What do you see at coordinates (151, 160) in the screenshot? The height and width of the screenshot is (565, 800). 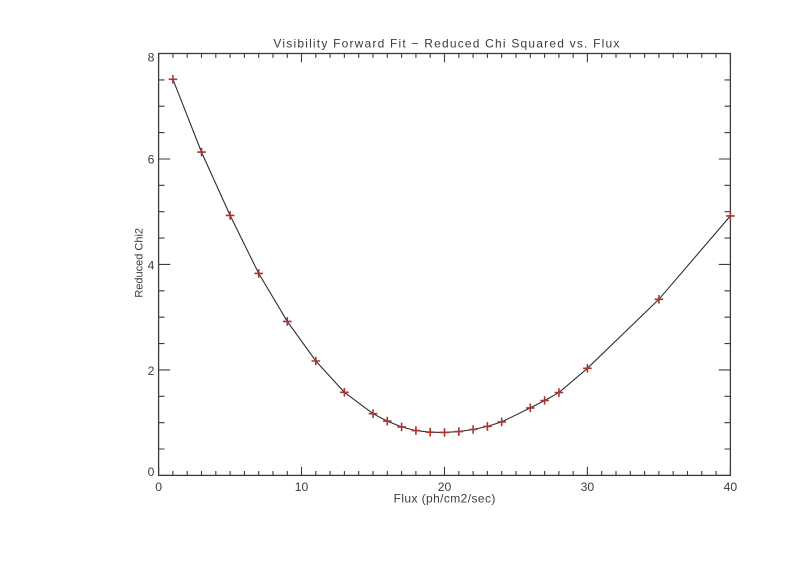 I see `svg-text: 6` at bounding box center [151, 160].